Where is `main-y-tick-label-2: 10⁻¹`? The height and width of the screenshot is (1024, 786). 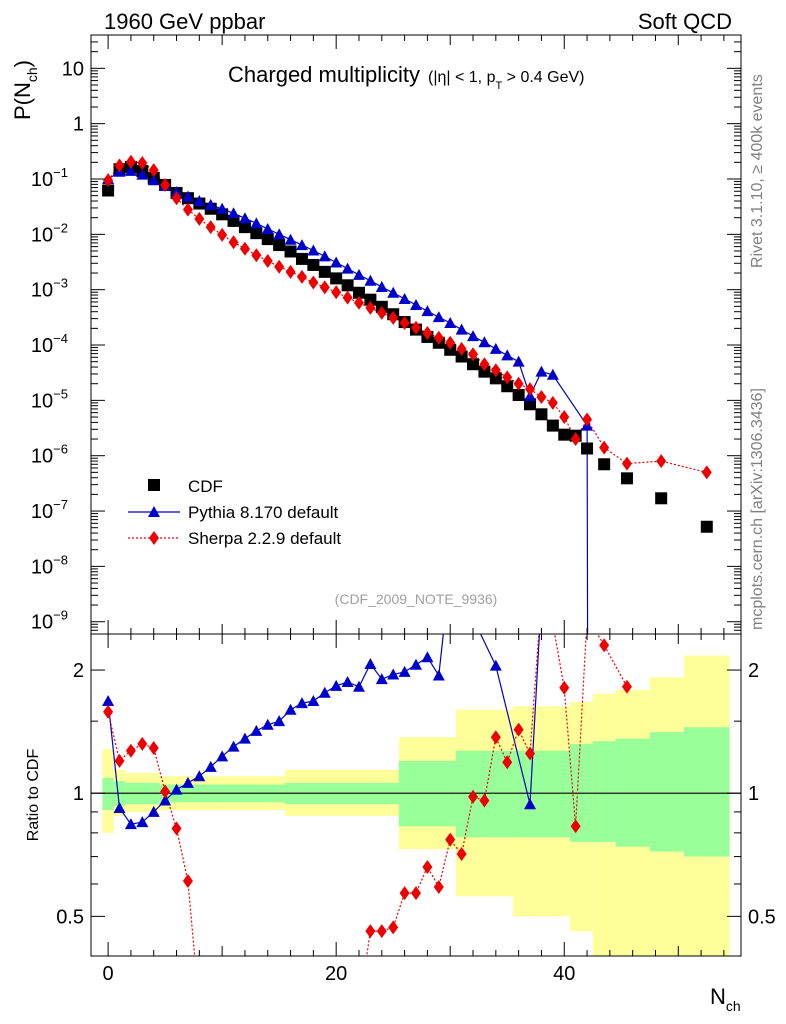 main-y-tick-label-2: 10⁻¹ is located at coordinates (49, 178).